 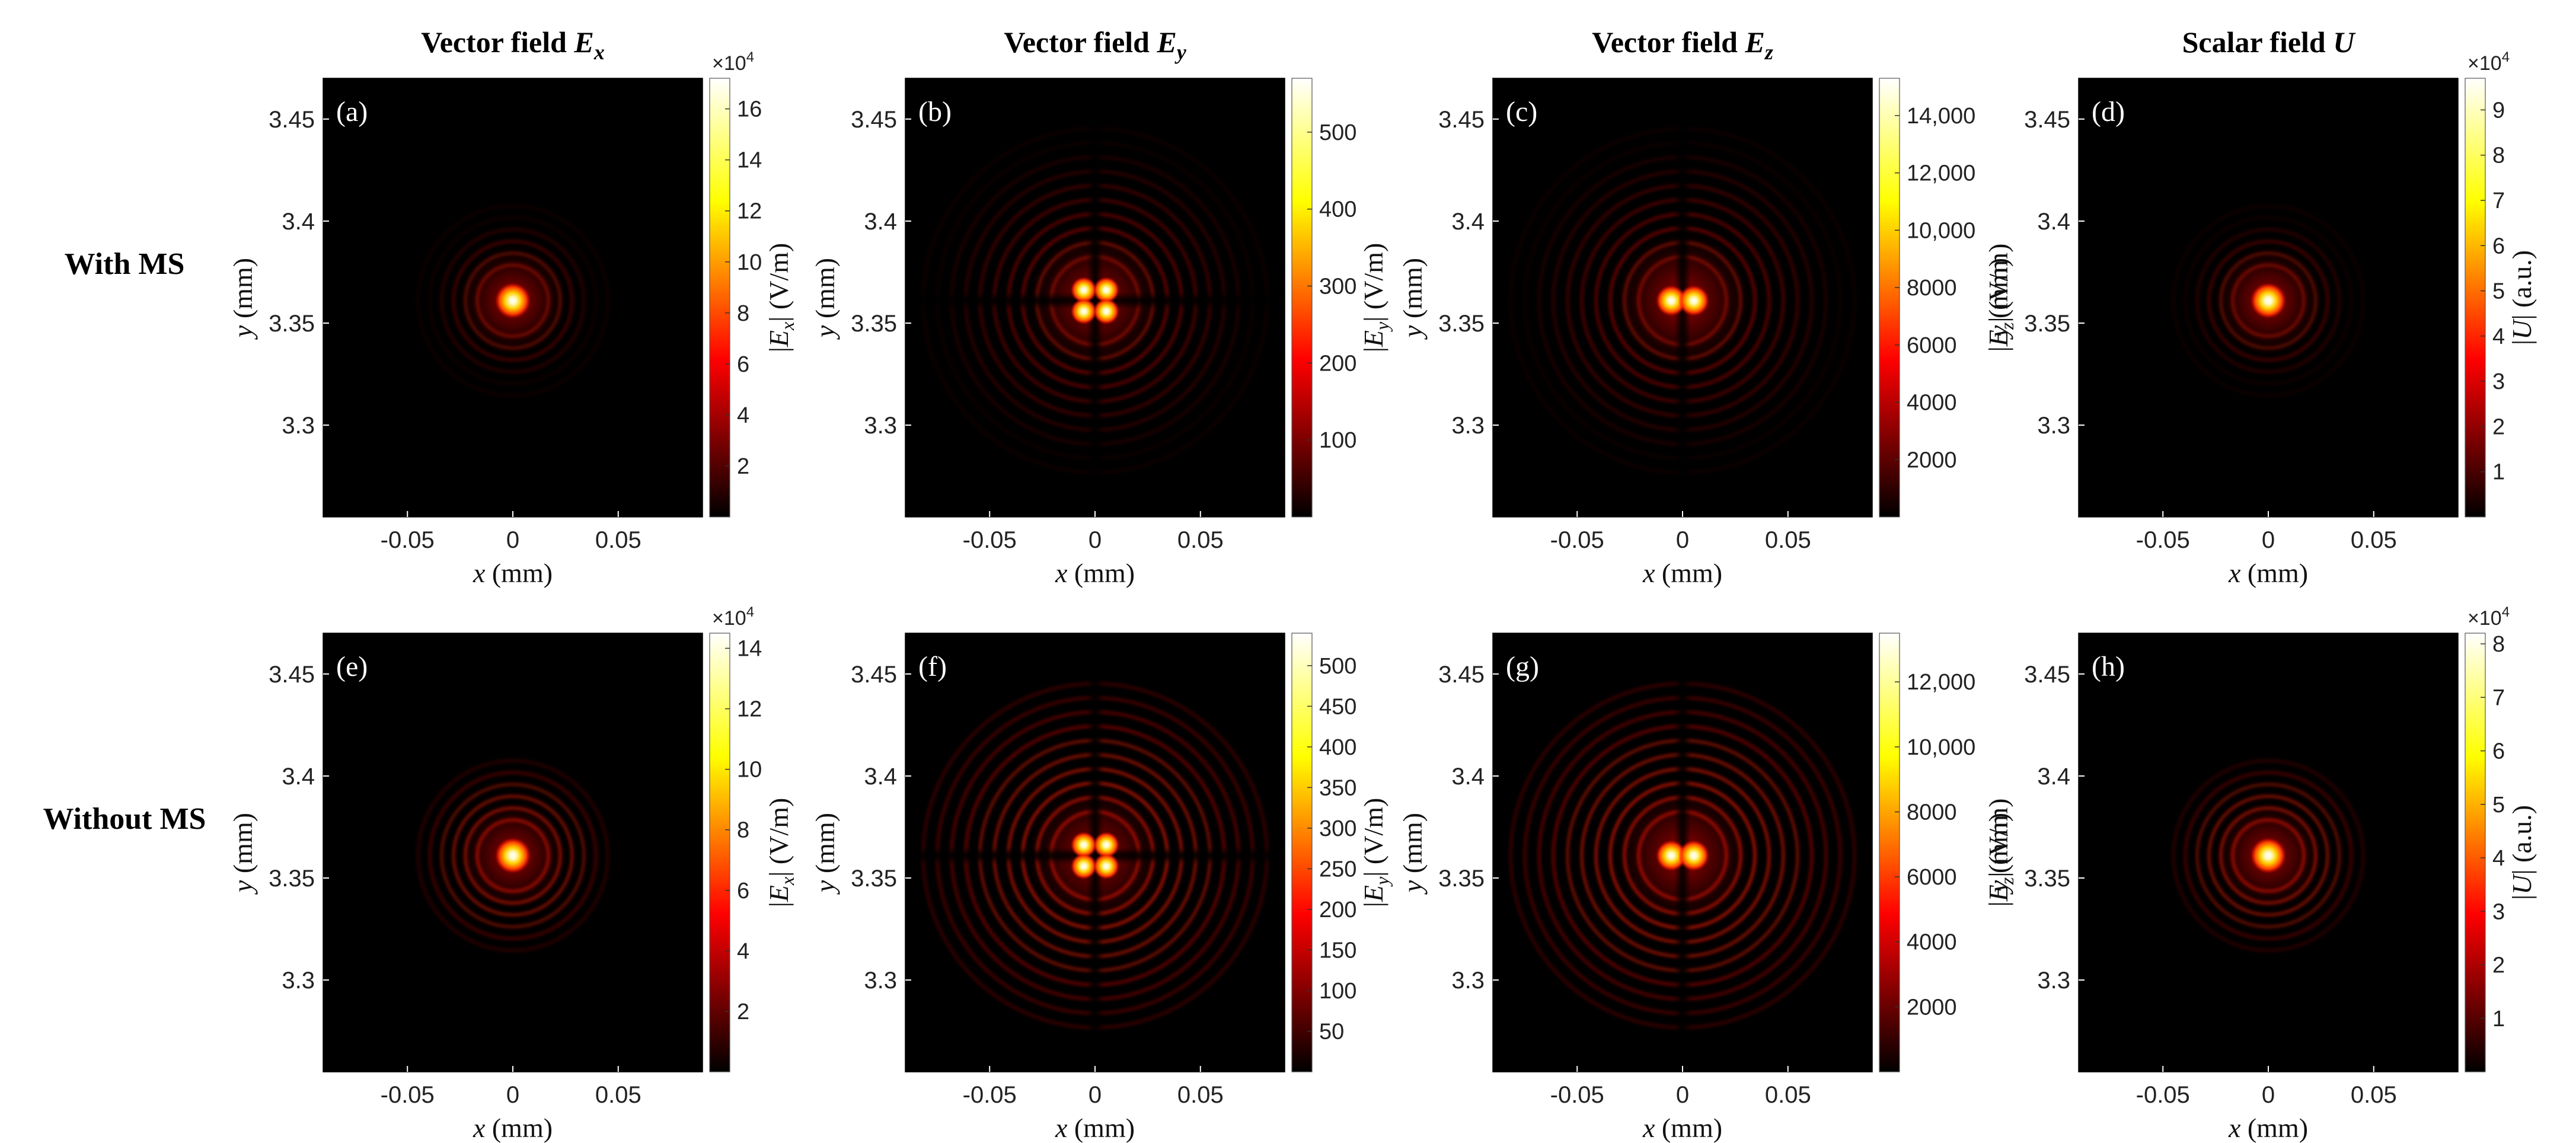 What do you see at coordinates (2498, 381) in the screenshot?
I see `colorbar-tick-label: 3` at bounding box center [2498, 381].